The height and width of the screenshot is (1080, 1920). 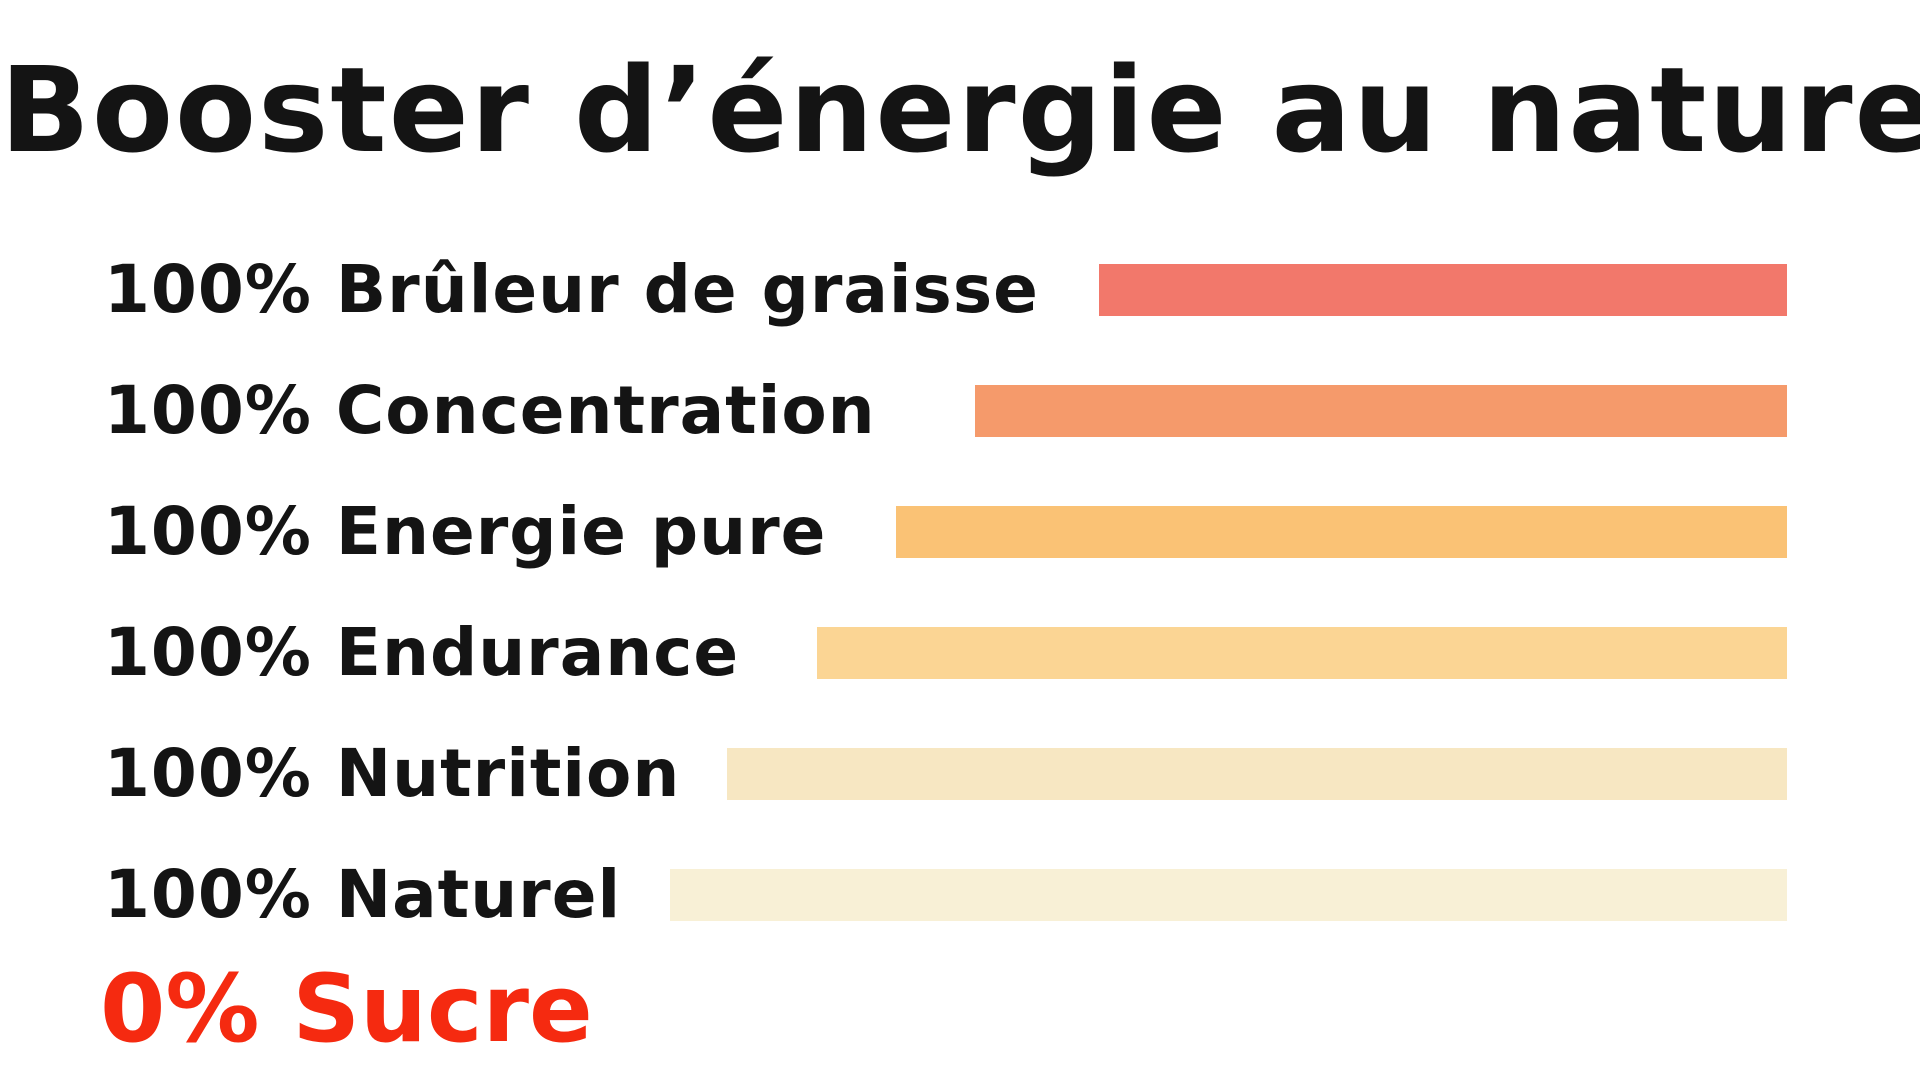 I want to click on feature-label: 100% Brûleur de graisse, so click(x=571, y=289).